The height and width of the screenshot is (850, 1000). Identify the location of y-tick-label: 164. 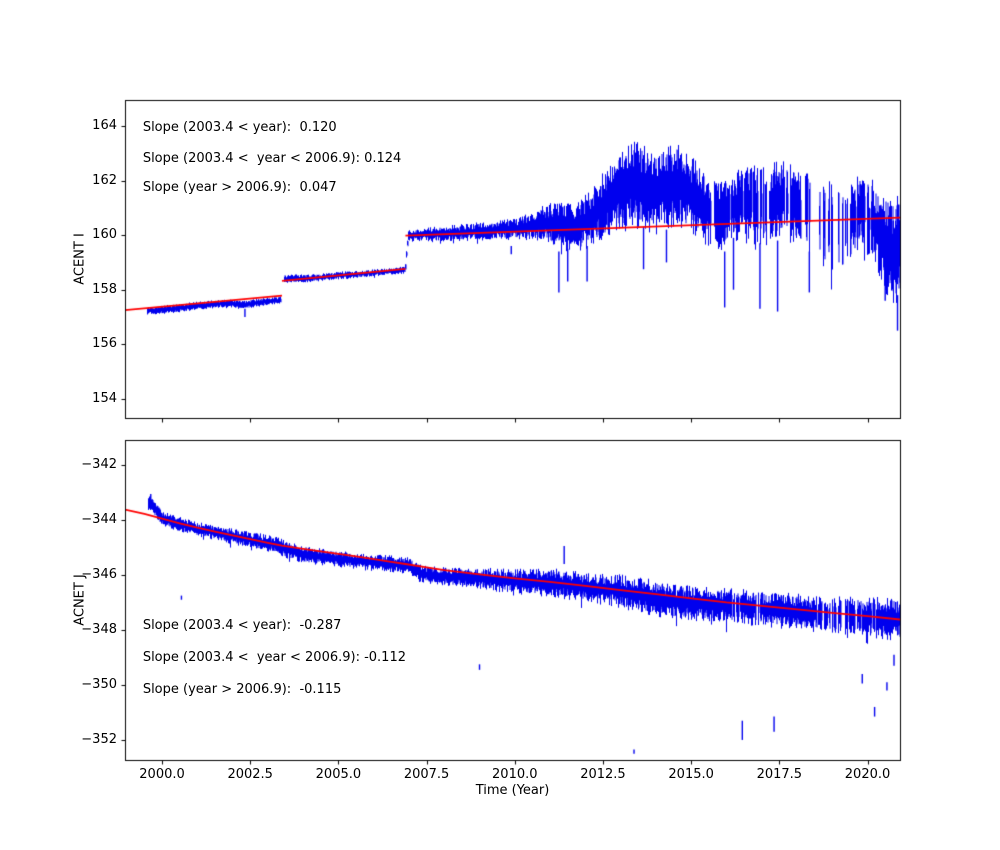
(104, 125).